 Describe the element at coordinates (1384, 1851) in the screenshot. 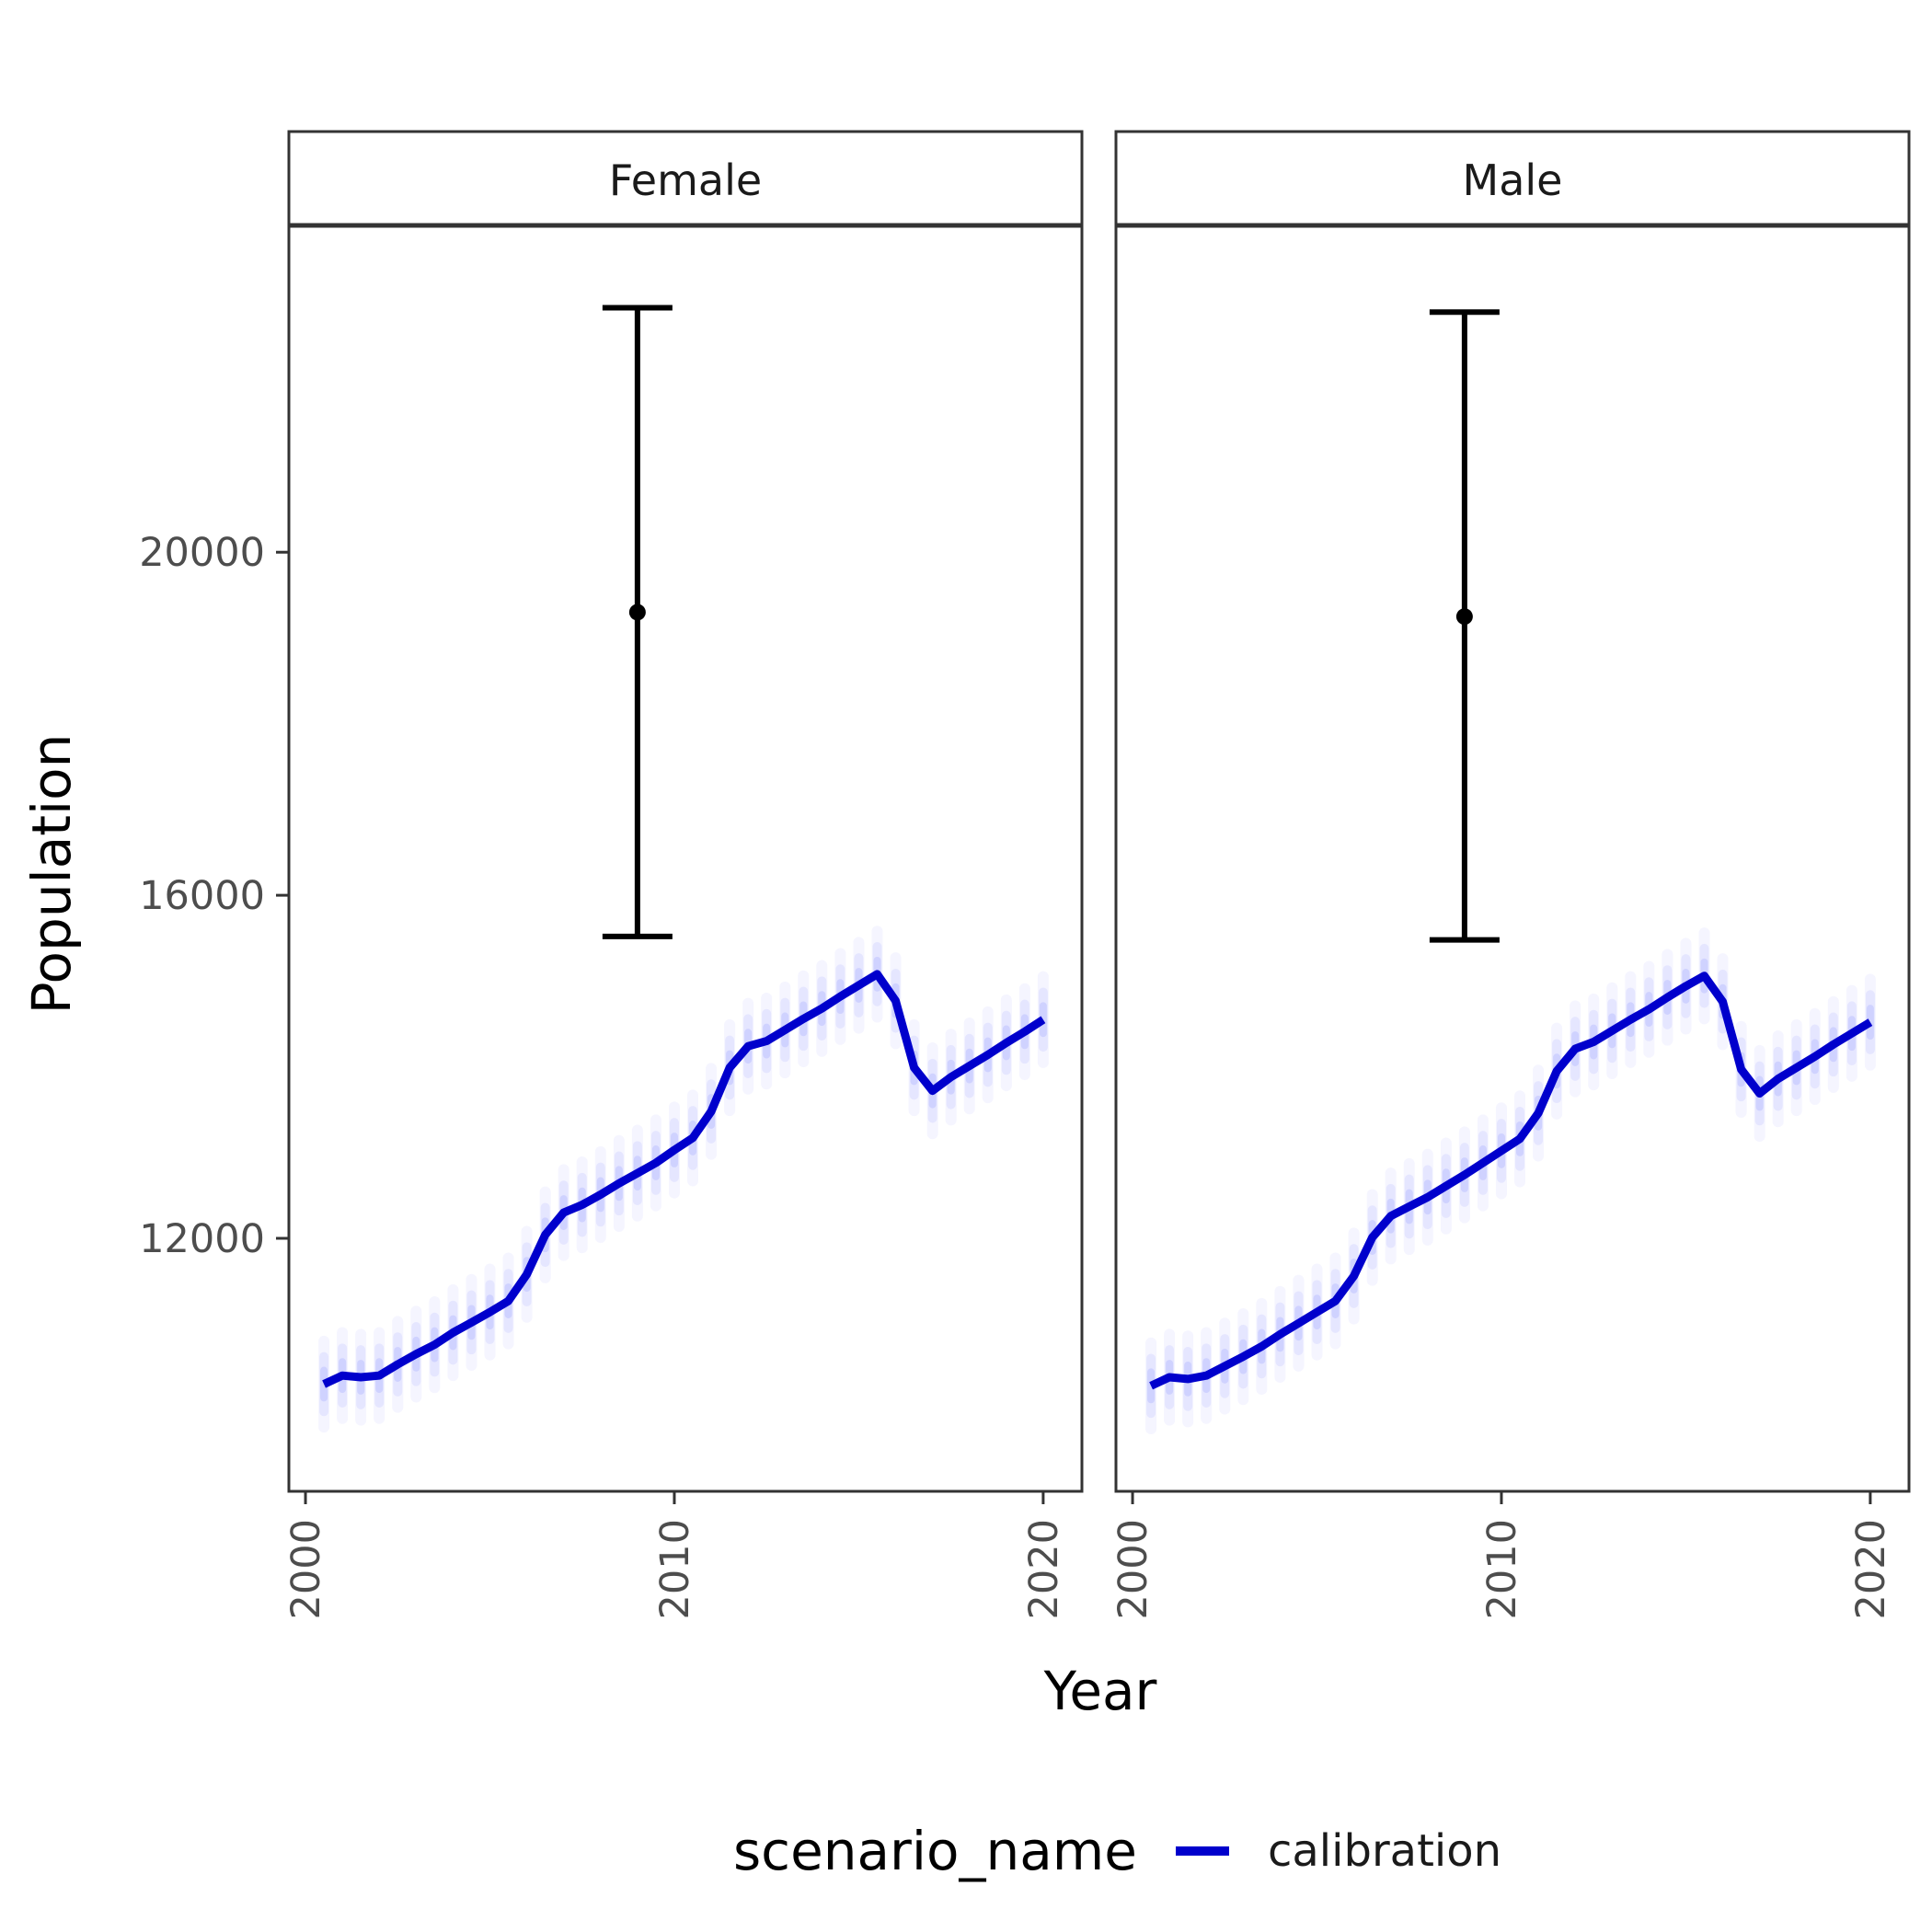

I see `legend-label-calibration: calibration` at that location.